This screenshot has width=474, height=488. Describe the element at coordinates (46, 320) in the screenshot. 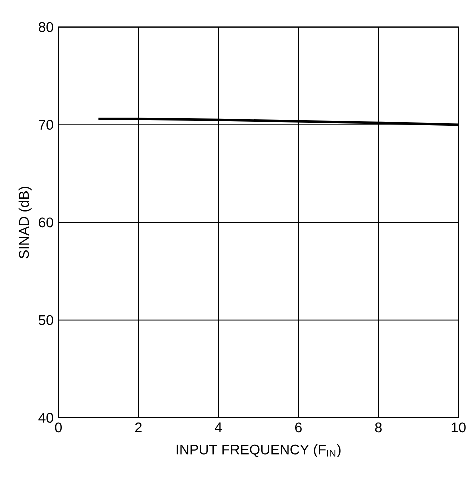

I see `y-tick-label: 50` at that location.